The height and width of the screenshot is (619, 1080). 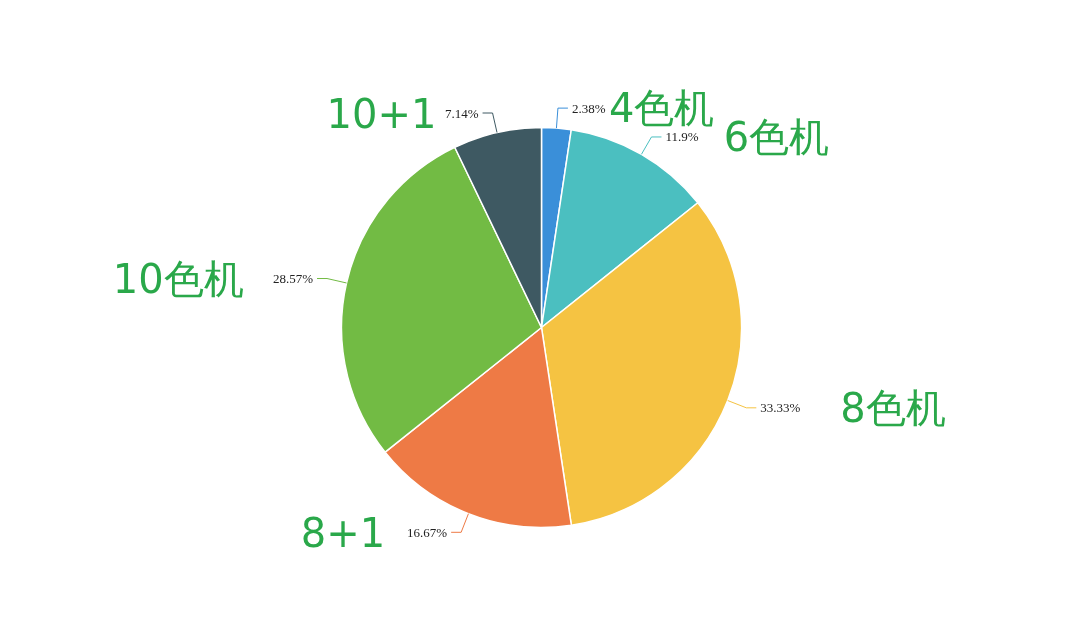 I want to click on data-label: 28.57%, so click(x=293, y=279).